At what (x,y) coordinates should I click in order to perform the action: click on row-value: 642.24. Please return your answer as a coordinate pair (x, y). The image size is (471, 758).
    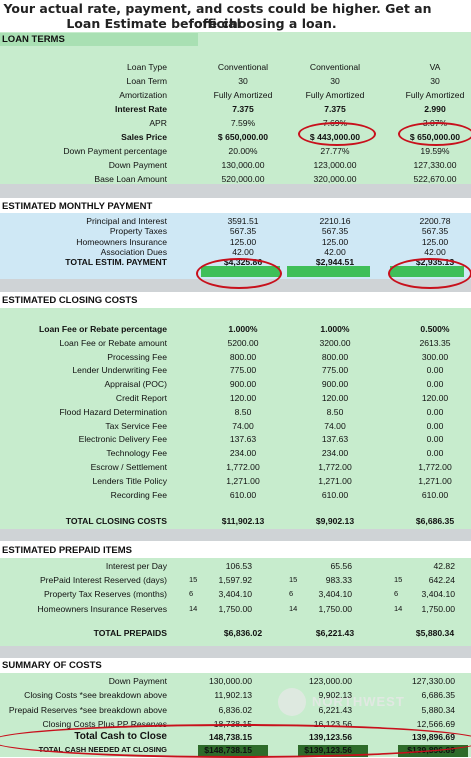
    Looking at the image, I should click on (441, 580).